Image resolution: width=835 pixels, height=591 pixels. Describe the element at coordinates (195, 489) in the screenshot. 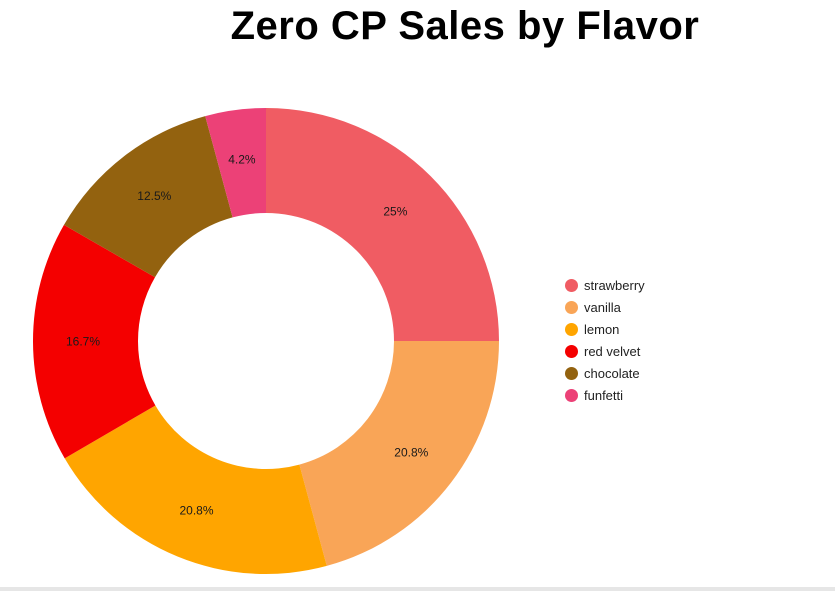

I see `slice-lemon` at that location.